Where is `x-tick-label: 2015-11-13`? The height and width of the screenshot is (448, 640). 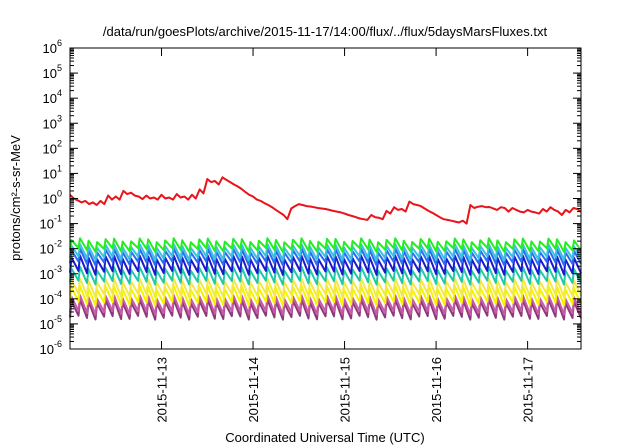 x-tick-label: 2015-11-13 is located at coordinates (162, 390).